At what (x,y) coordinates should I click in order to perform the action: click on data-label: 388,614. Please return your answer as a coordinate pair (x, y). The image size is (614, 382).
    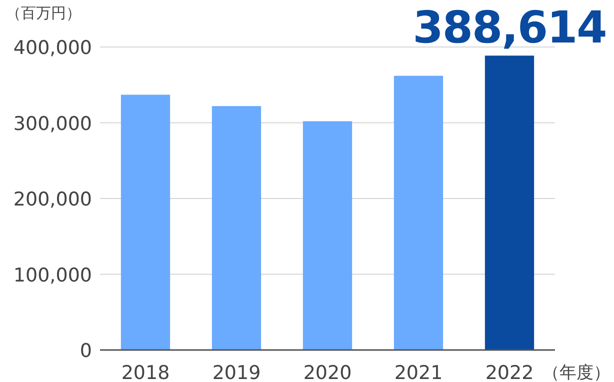
    Looking at the image, I should click on (509, 28).